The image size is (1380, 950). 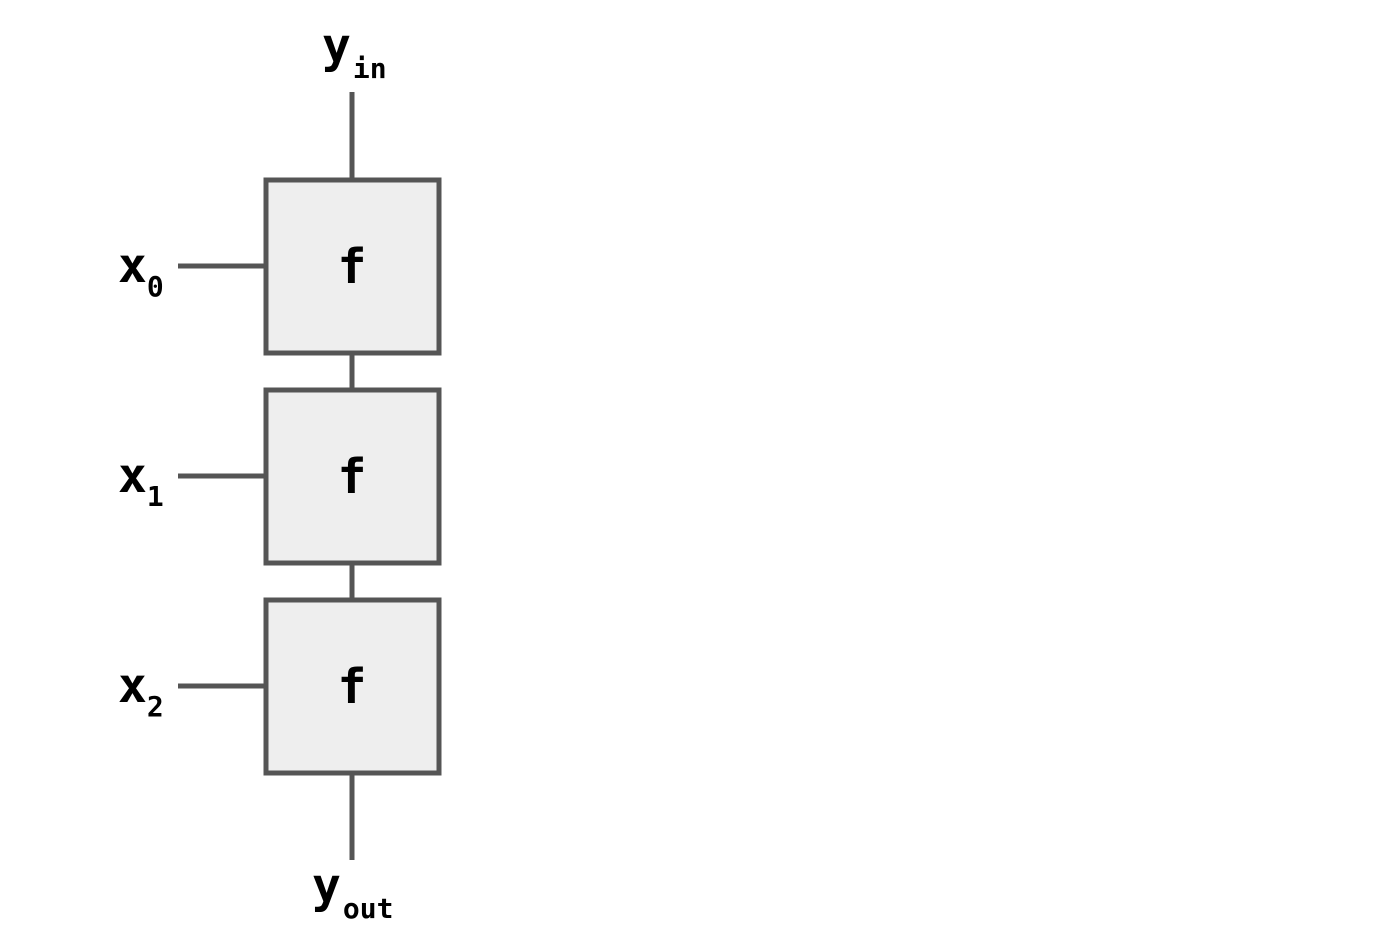 I want to click on label-x0-sub: 0, so click(x=155, y=286).